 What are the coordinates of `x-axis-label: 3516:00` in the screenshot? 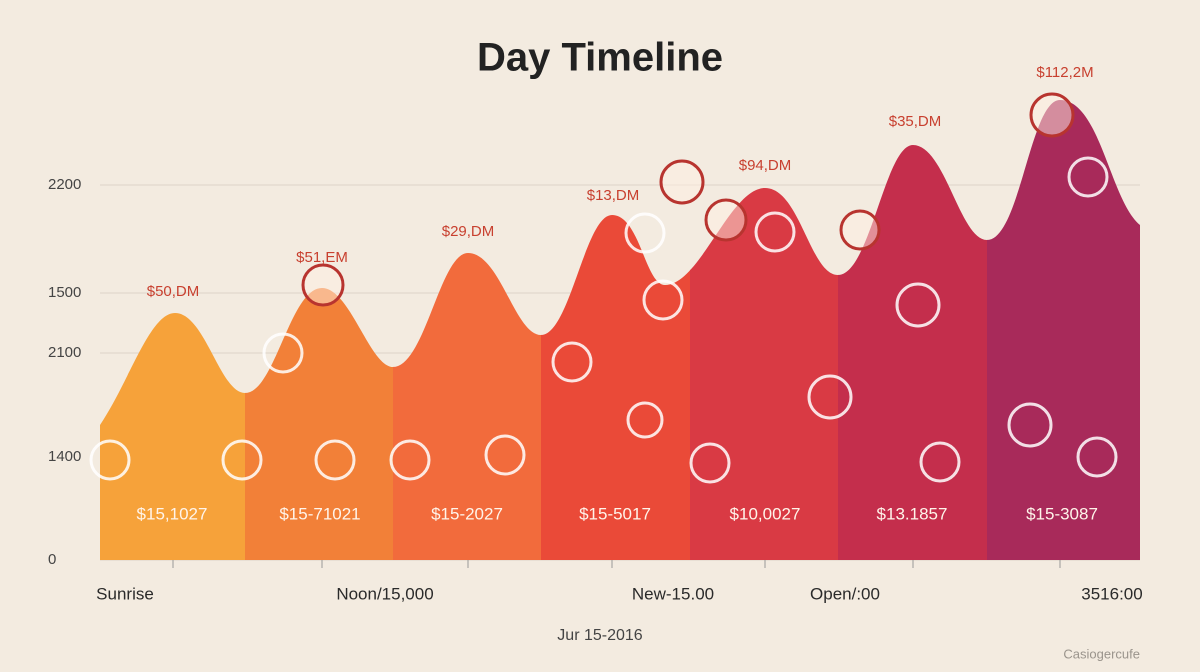 It's located at (1111, 593).